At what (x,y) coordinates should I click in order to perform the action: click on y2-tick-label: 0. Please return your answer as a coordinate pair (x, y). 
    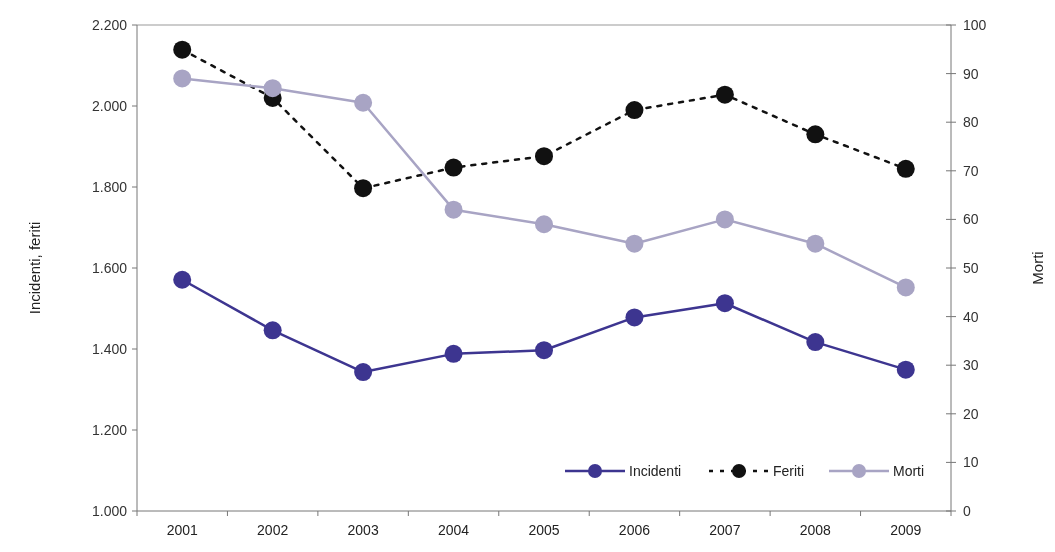
    Looking at the image, I should click on (967, 511).